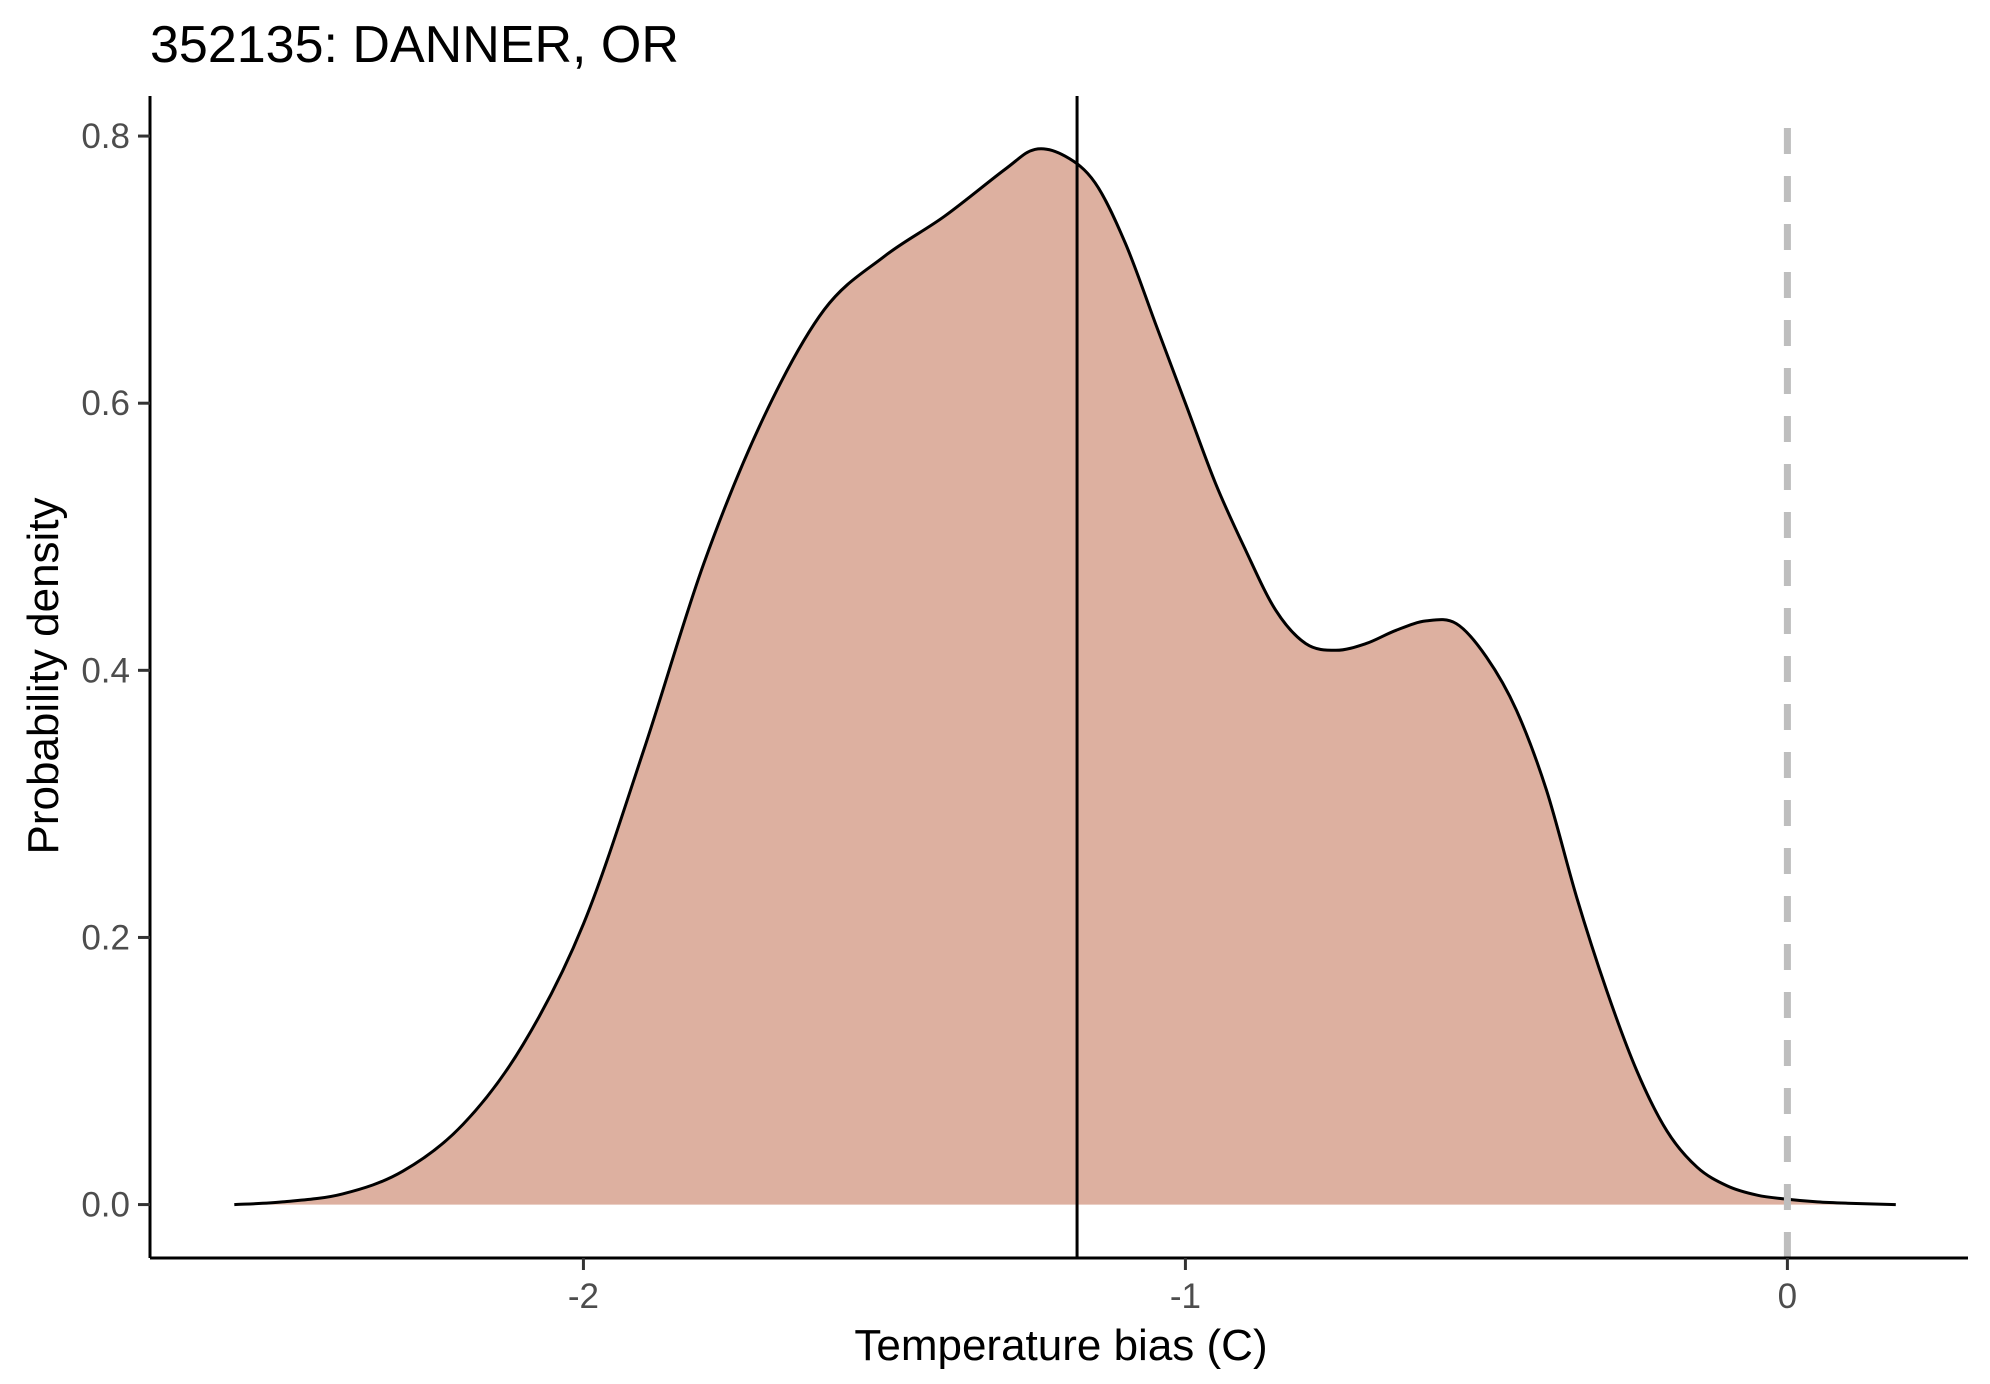 The height and width of the screenshot is (1384, 1990). I want to click on y-tick-label: 0.6, so click(105, 403).